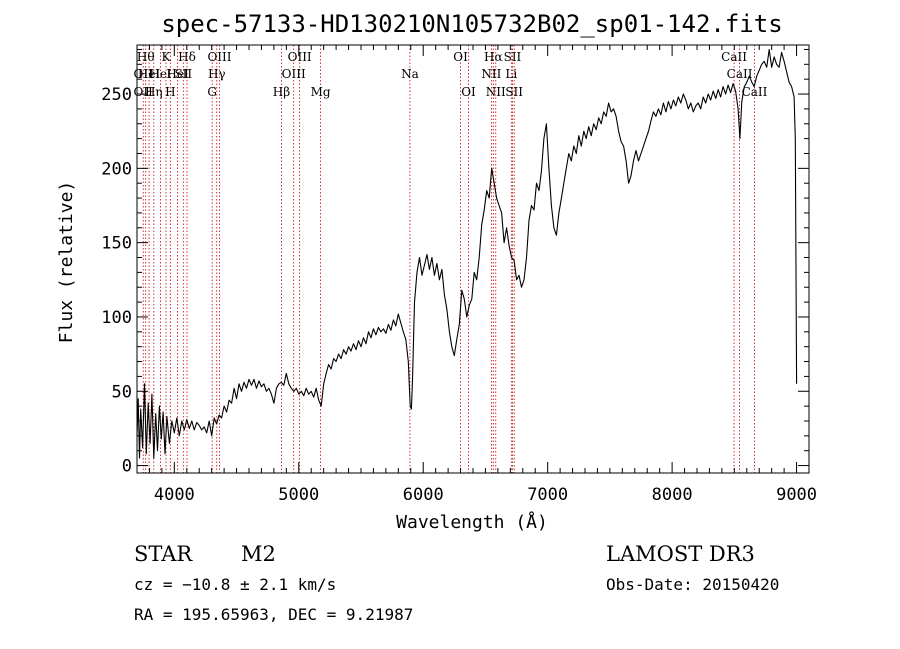 The image size is (900, 649). What do you see at coordinates (423, 495) in the screenshot?
I see `x-tick-label: 6000` at bounding box center [423, 495].